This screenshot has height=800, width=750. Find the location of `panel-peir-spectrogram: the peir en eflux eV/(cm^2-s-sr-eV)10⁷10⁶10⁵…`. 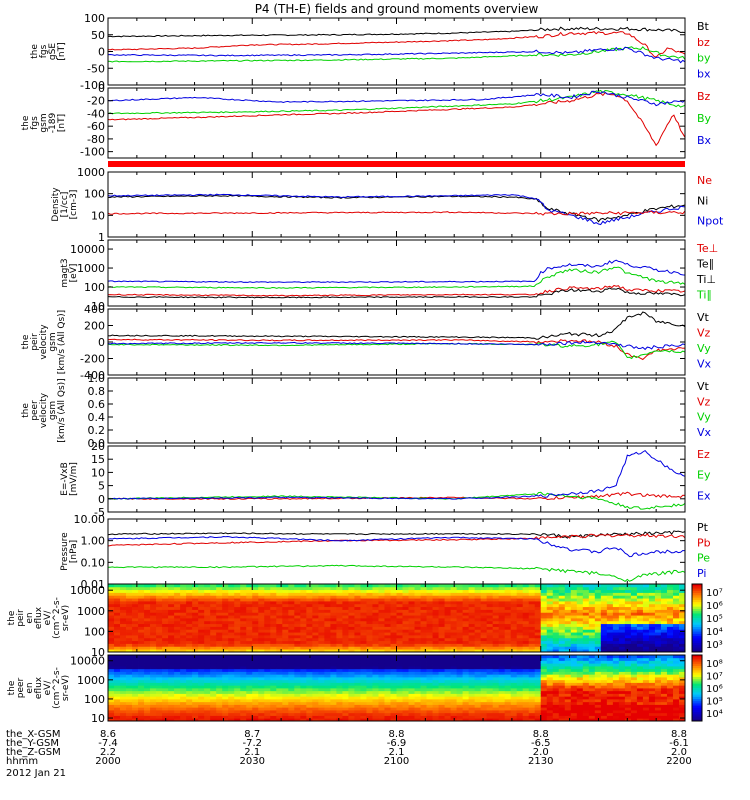

panel-peir-spectrogram: the peir en eflux eV/(cm^2-s-sr-eV)10⁷10⁶10⁵… is located at coordinates (365, 621).